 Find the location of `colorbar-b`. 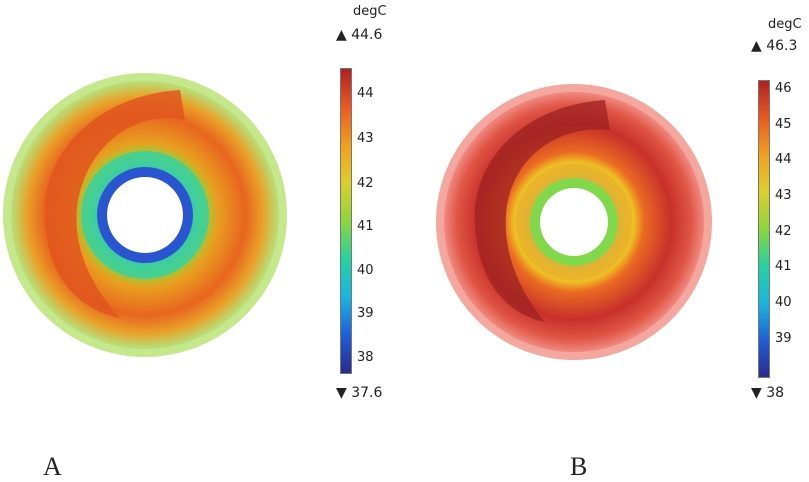

colorbar-b is located at coordinates (764, 229).